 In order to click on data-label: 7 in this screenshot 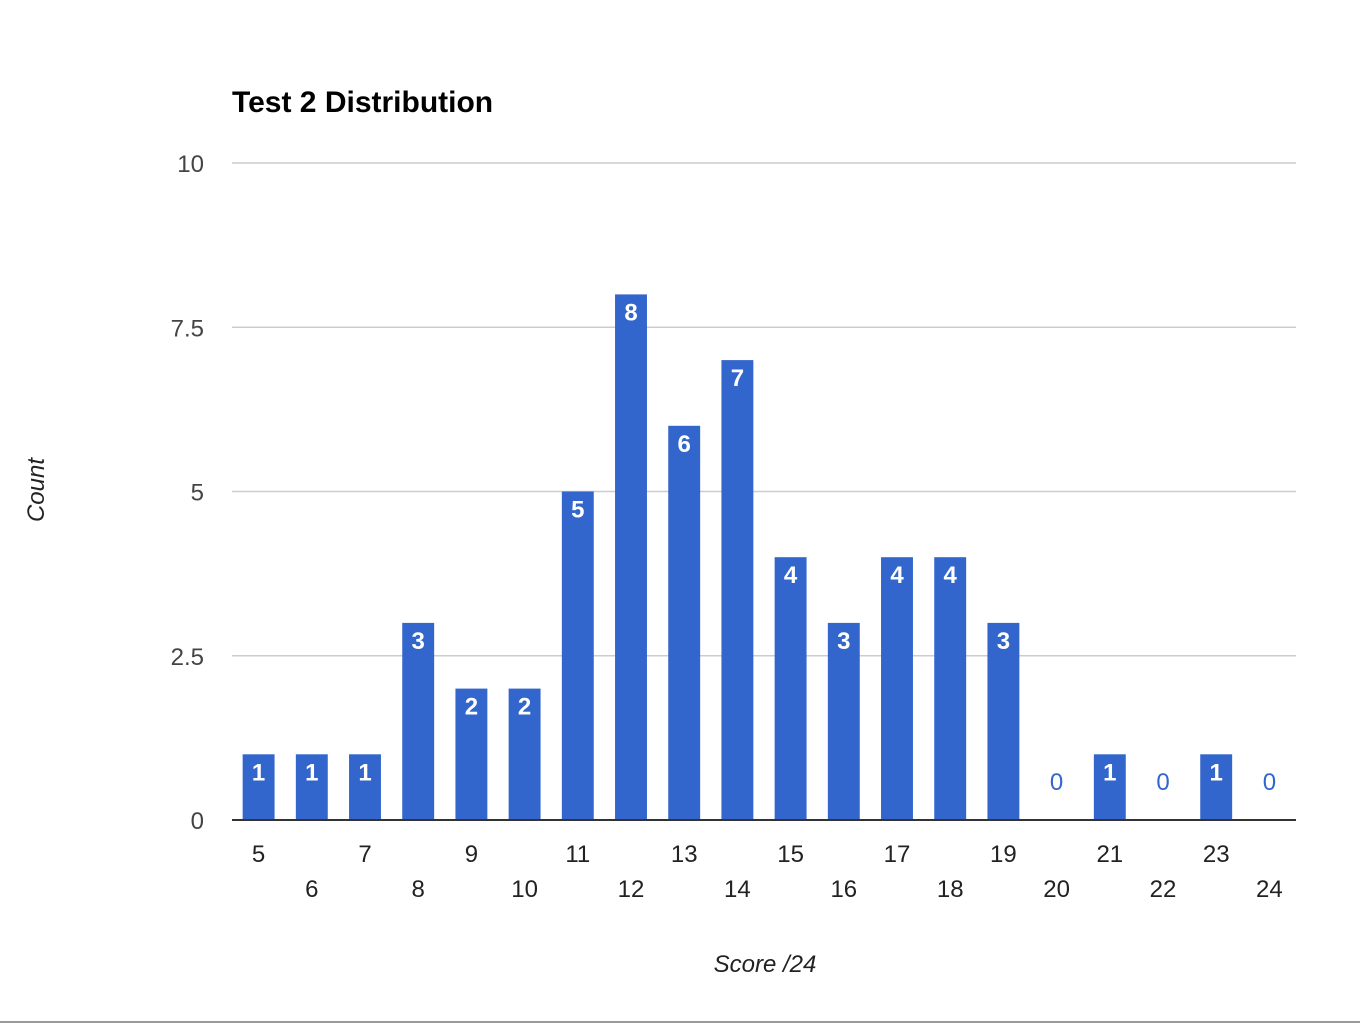, I will do `click(737, 378)`.